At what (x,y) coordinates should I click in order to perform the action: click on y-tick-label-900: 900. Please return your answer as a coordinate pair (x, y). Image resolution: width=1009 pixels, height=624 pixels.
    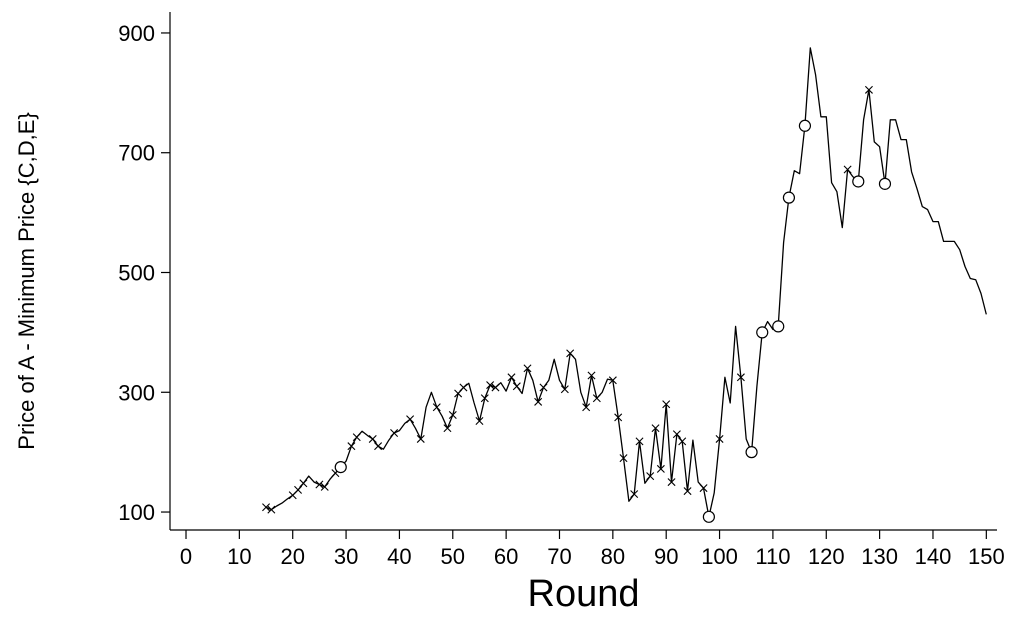
    Looking at the image, I should click on (136, 33).